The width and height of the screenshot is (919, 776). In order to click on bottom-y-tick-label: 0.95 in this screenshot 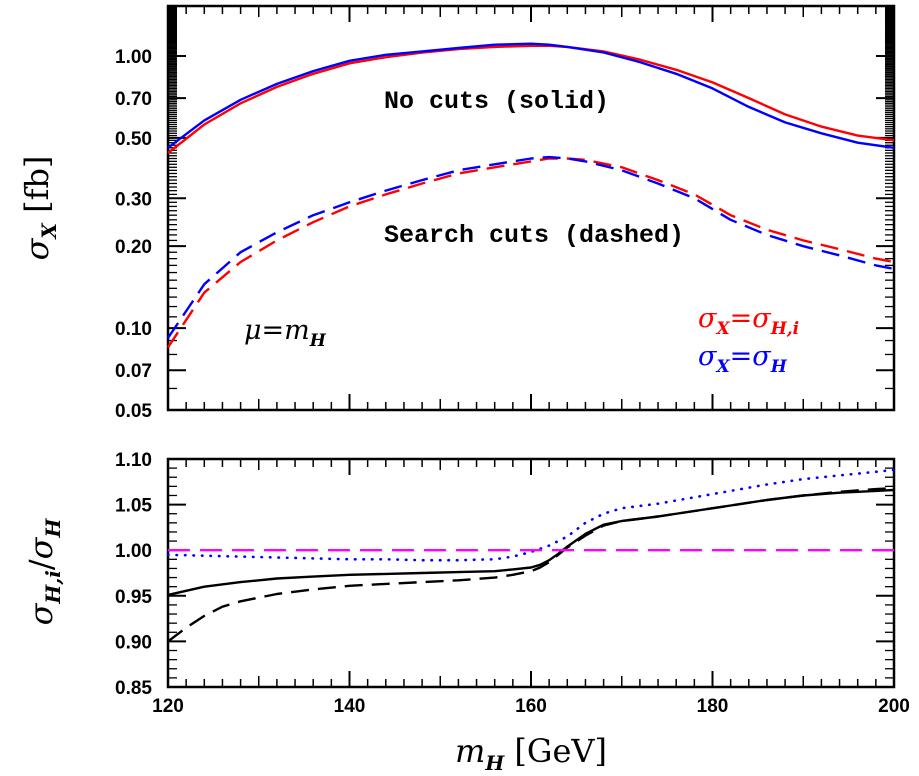, I will do `click(133, 597)`.